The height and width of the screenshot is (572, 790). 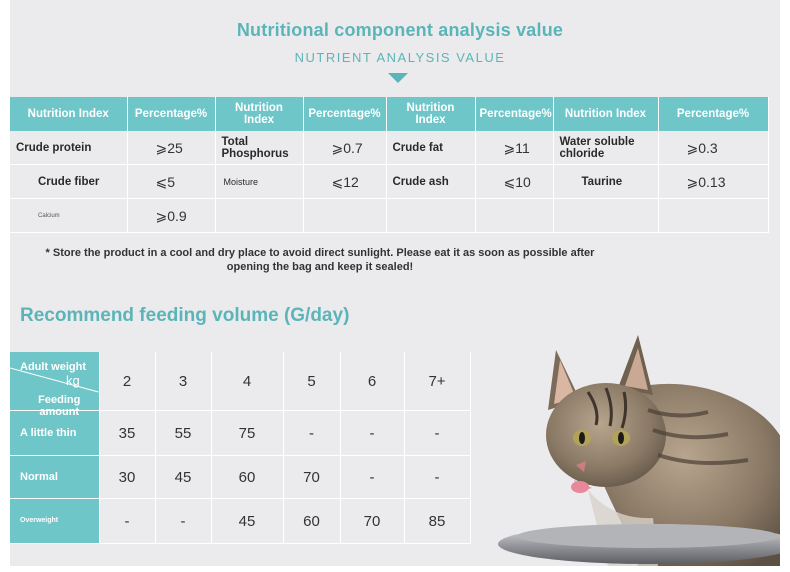 What do you see at coordinates (431, 181) in the screenshot?
I see `nutrient-name: Crude ash` at bounding box center [431, 181].